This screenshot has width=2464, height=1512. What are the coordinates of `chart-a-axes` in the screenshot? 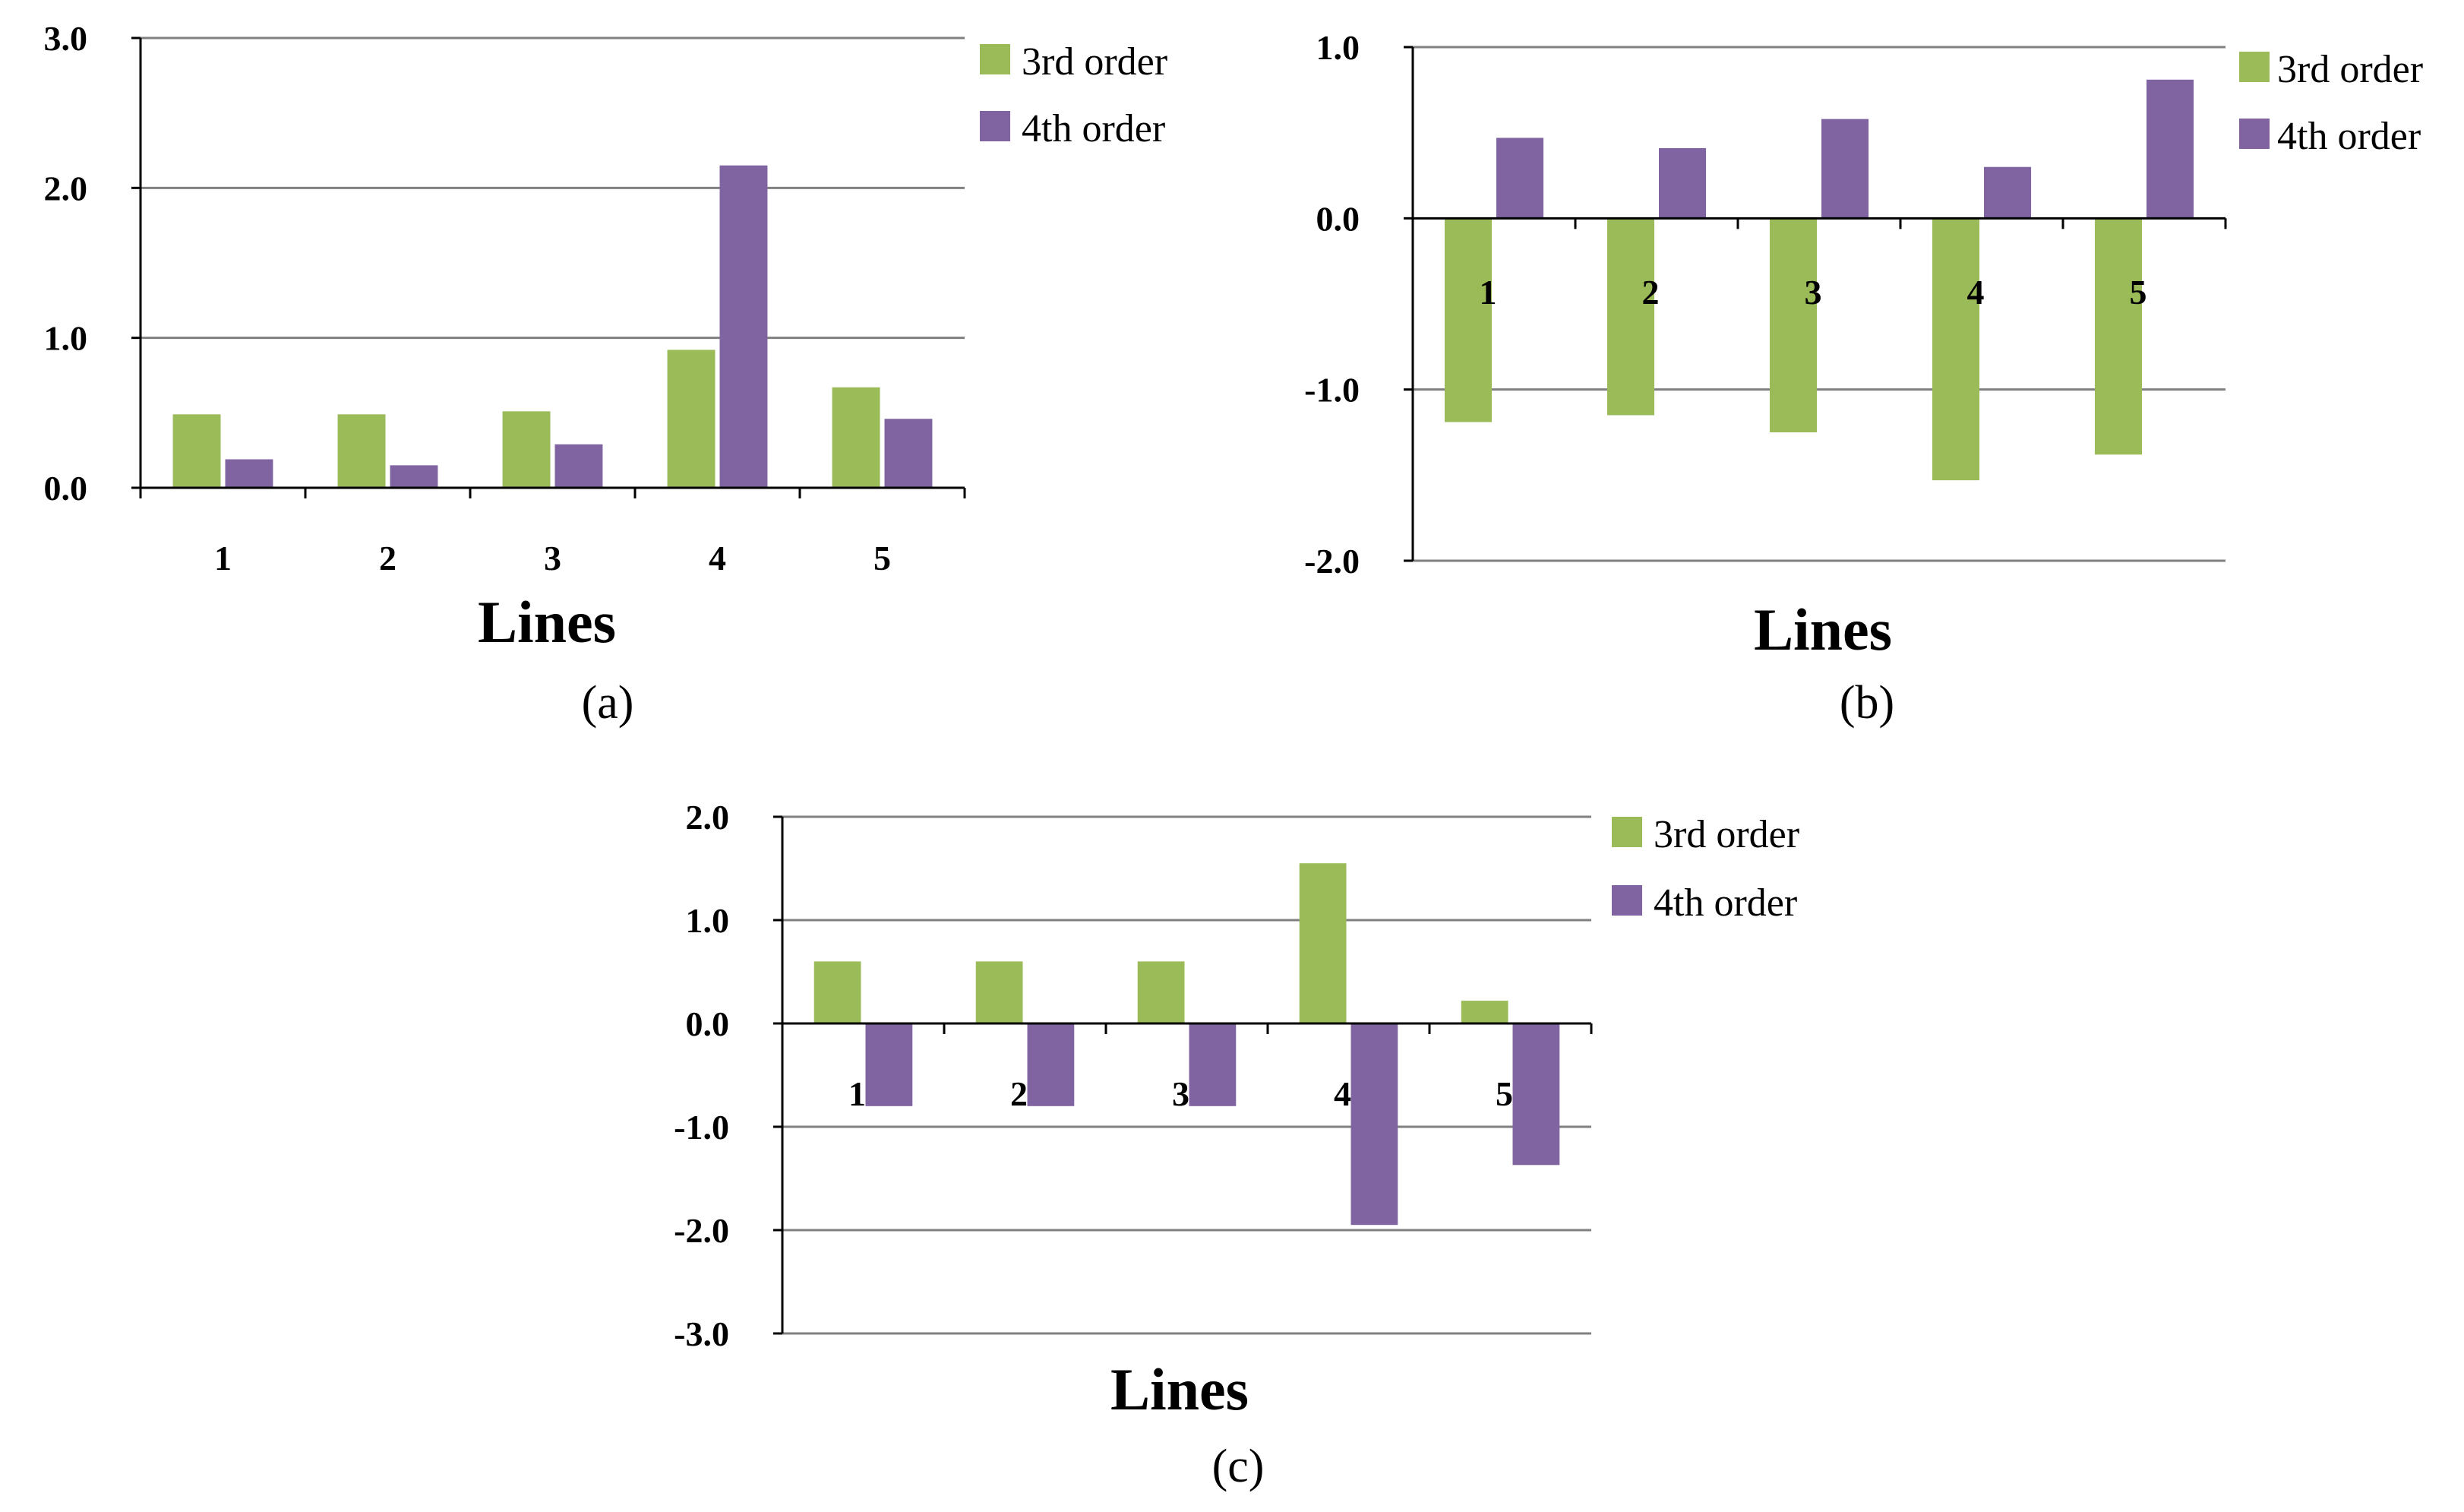 It's located at (548, 267).